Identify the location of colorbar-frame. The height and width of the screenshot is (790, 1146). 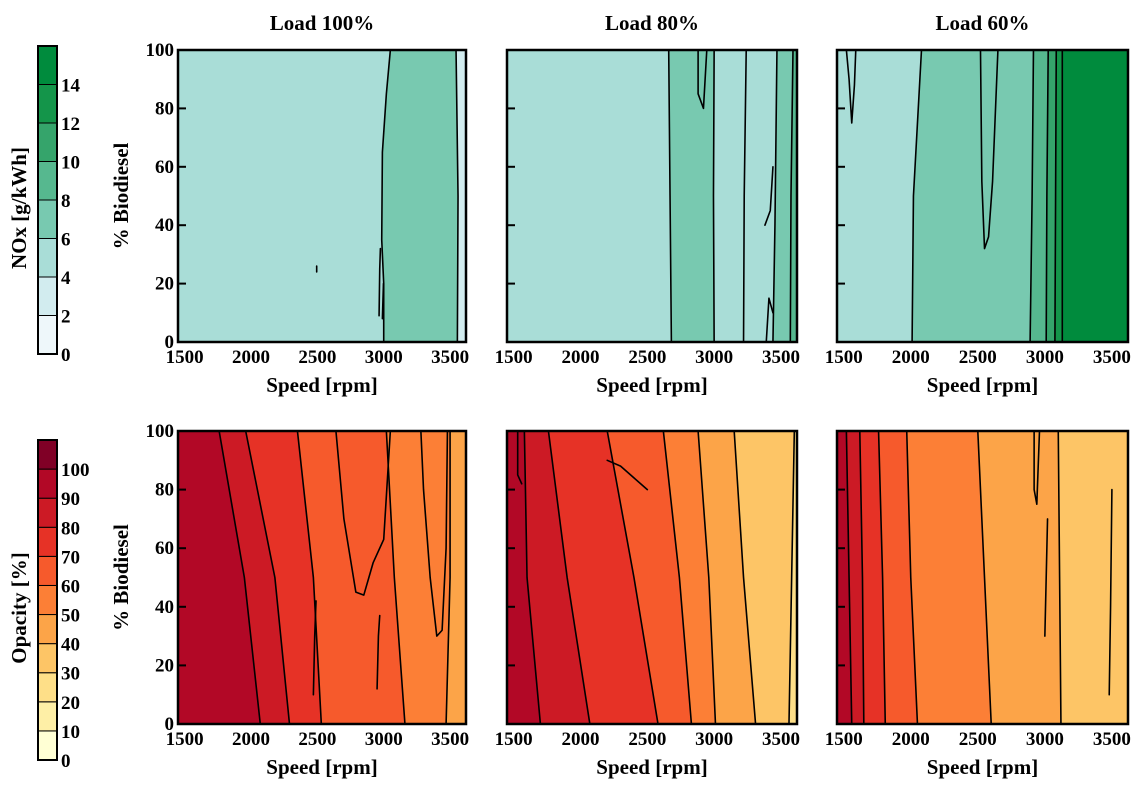
(47, 600).